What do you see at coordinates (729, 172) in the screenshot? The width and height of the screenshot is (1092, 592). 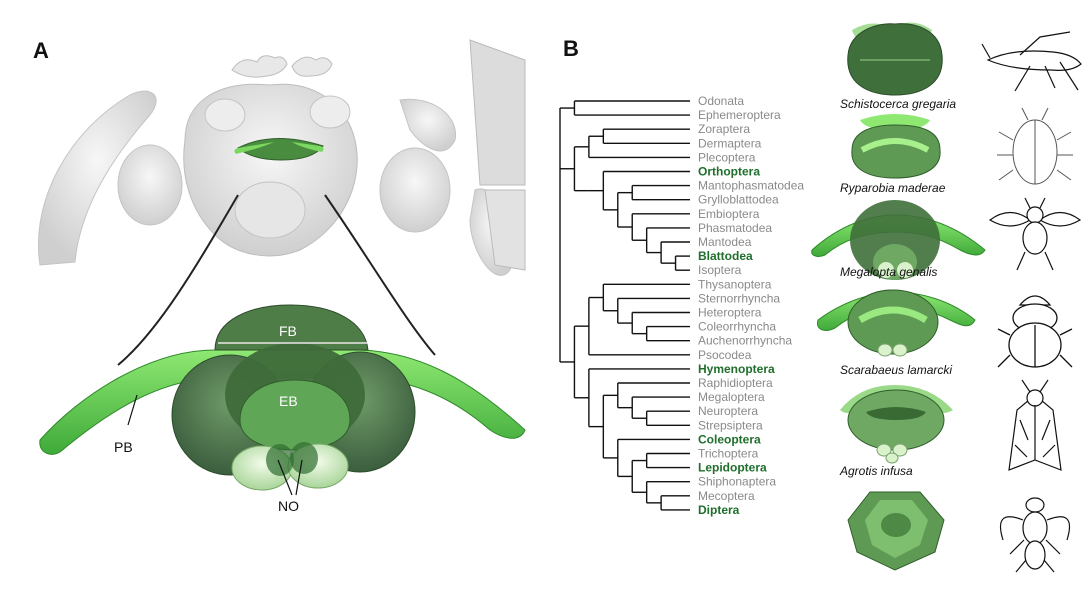 I see `taxon-label: Orthoptera` at bounding box center [729, 172].